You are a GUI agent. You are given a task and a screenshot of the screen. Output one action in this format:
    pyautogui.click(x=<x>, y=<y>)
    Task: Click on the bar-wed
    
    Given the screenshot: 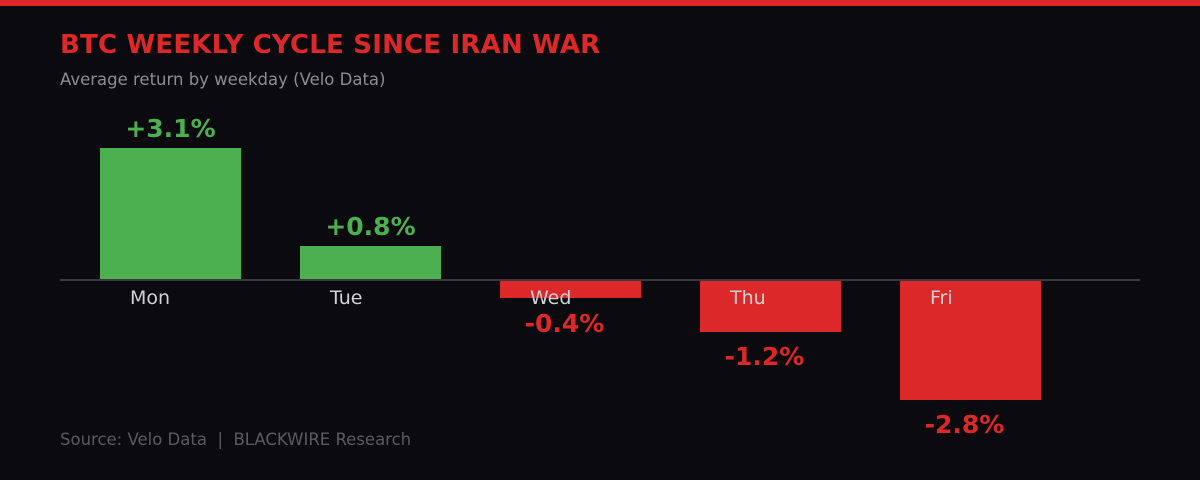 What is the action you would take?
    pyautogui.click(x=570, y=289)
    